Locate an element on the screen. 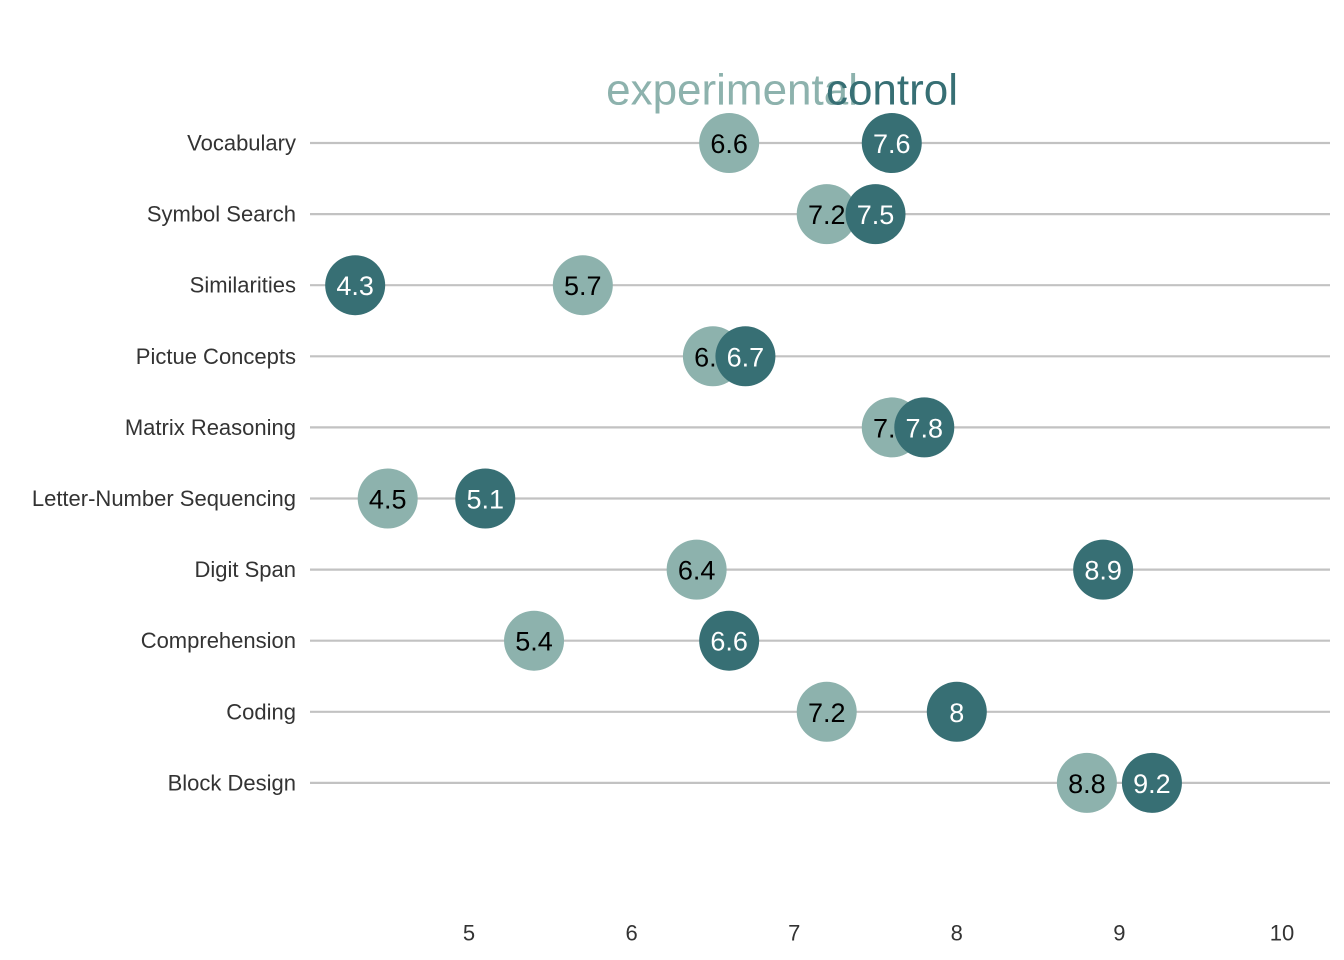 The image size is (1344, 960). x-tick-label: 7 is located at coordinates (794, 933).